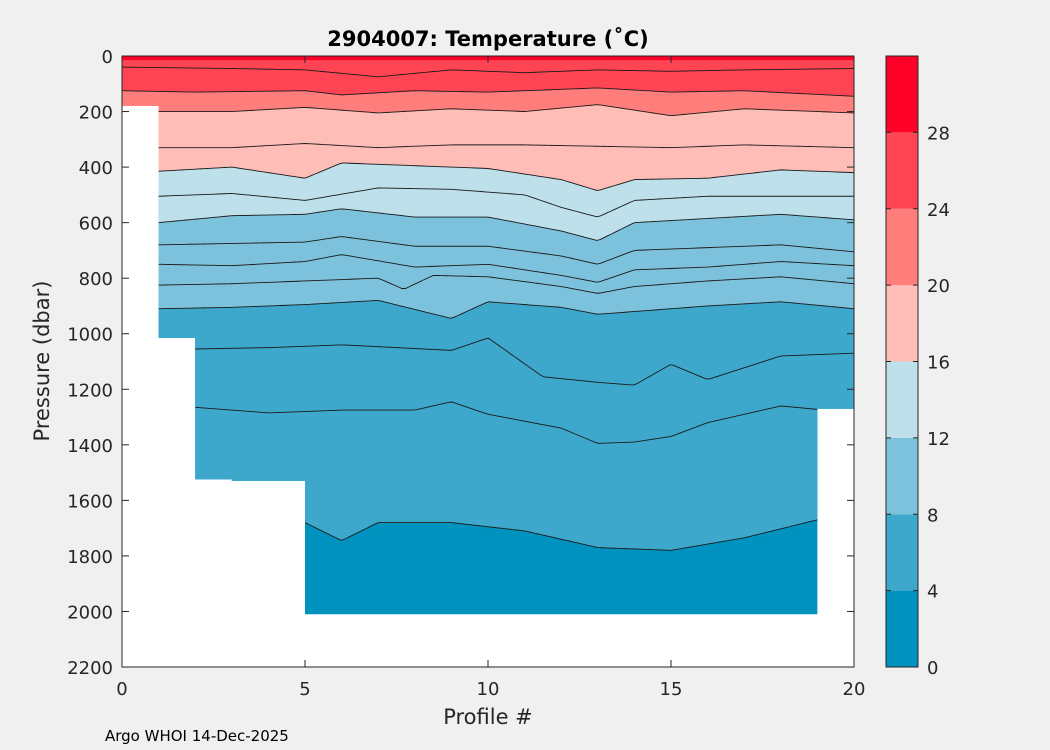  I want to click on y-tick-label: 2000, so click(90, 612).